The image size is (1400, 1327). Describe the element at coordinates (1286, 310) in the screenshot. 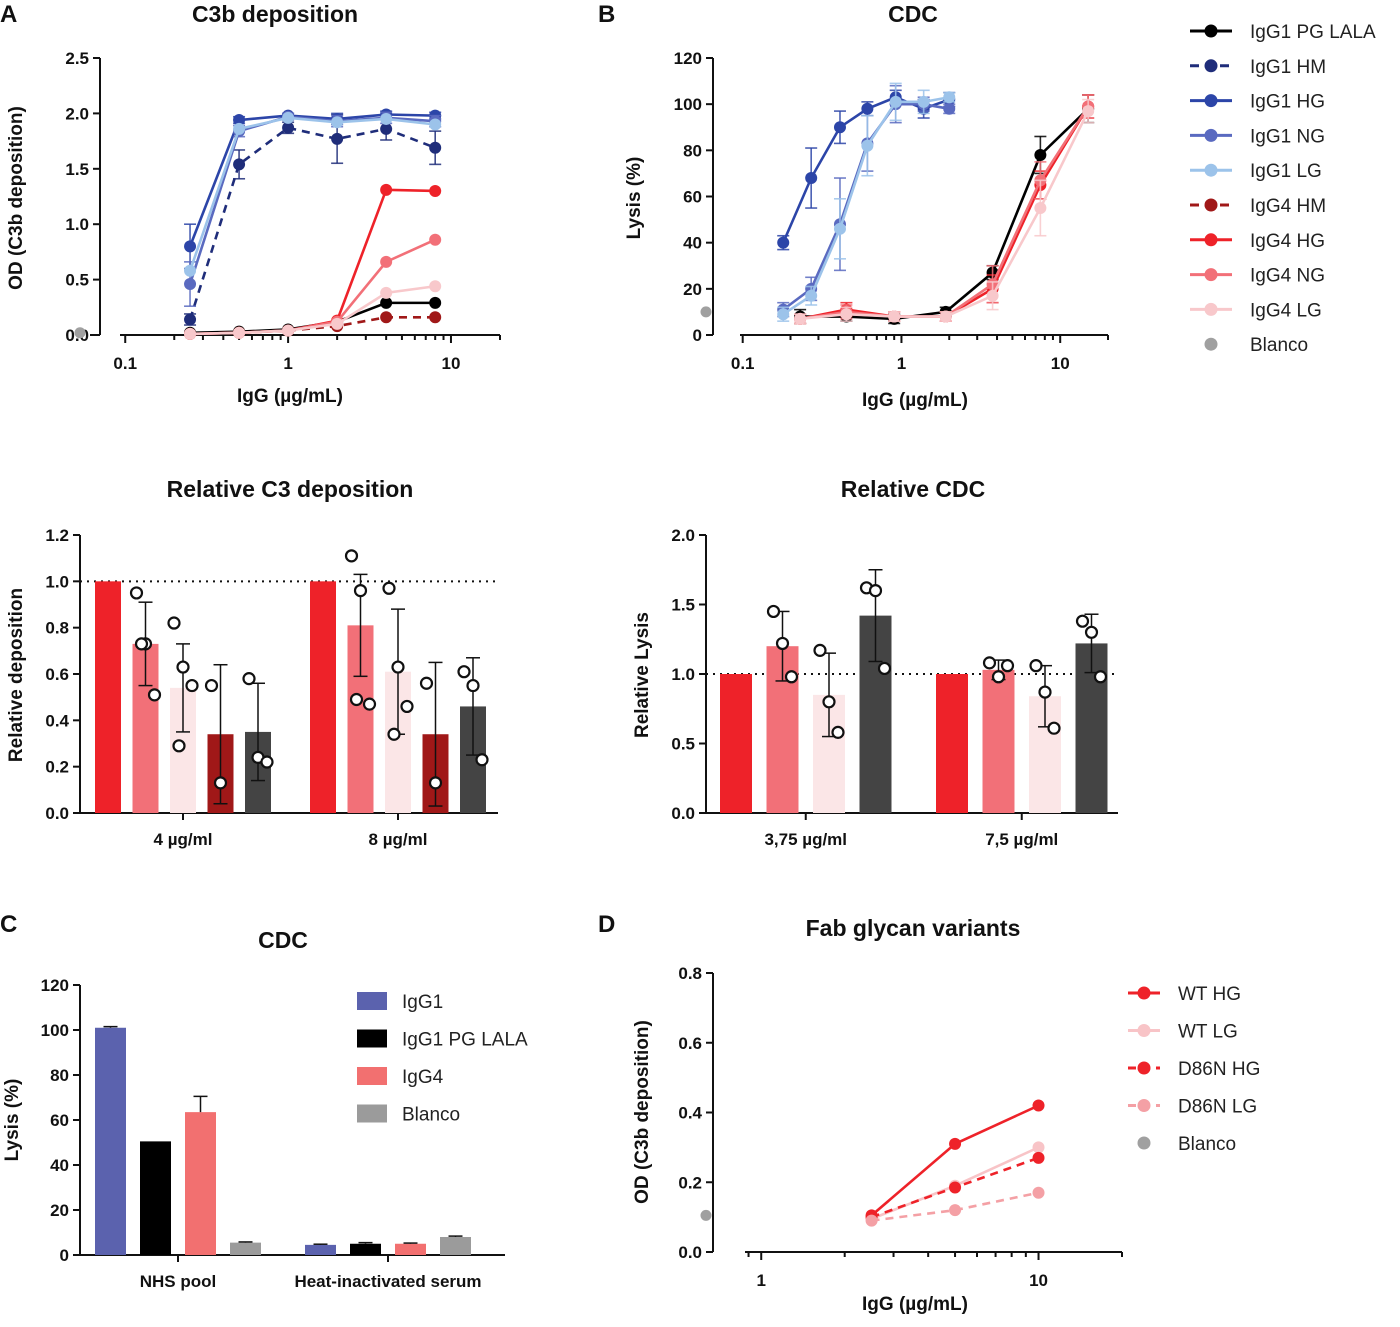

I see `legend-b-label-igg4-lg: IgG4 LG` at that location.